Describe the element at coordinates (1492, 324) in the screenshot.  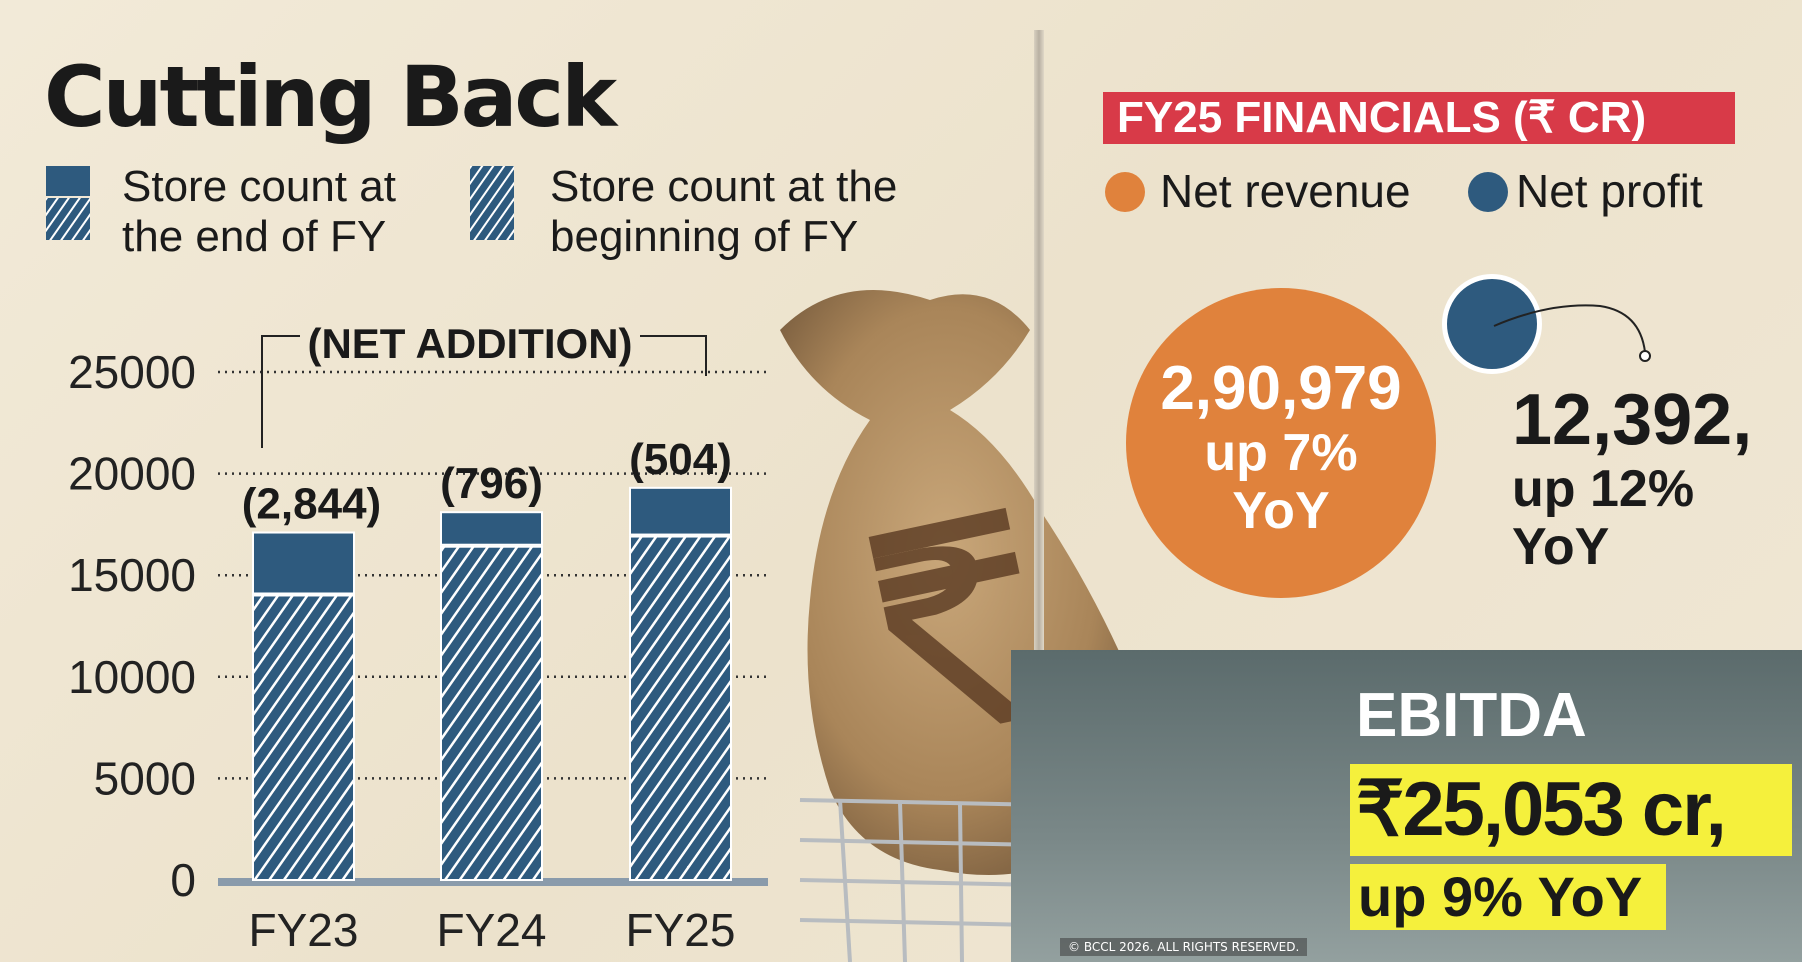
I see `net-profit-circle` at that location.